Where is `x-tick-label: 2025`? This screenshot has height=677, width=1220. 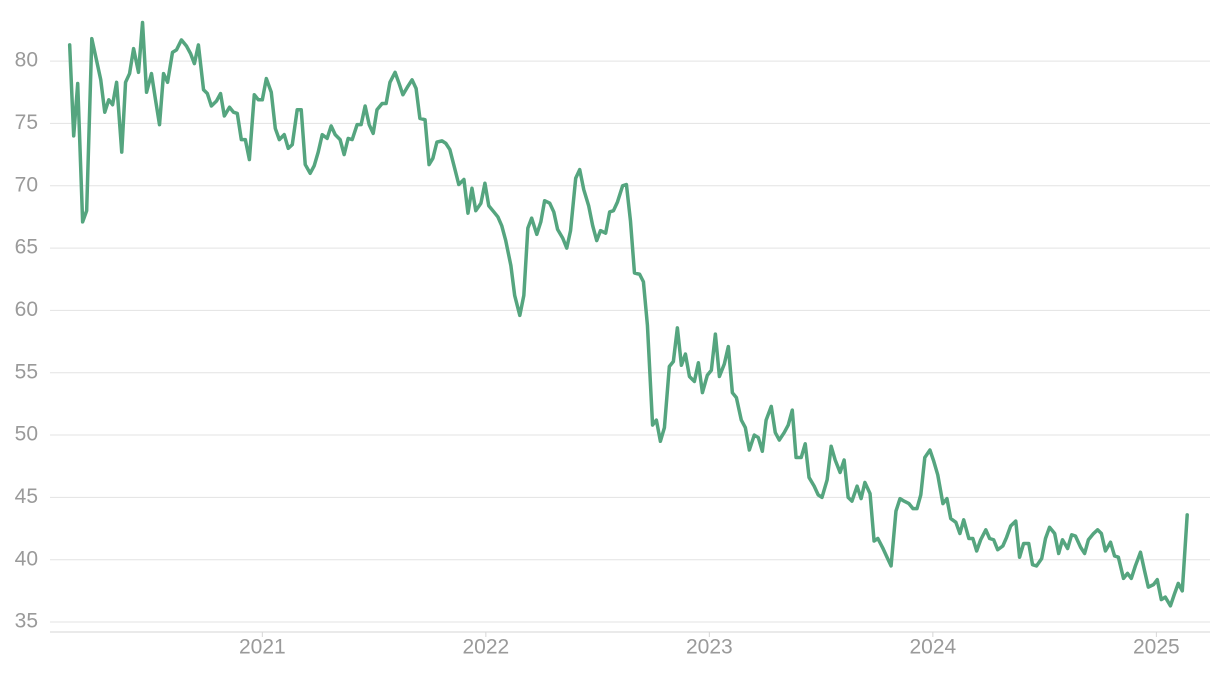
x-tick-label: 2025 is located at coordinates (1156, 647).